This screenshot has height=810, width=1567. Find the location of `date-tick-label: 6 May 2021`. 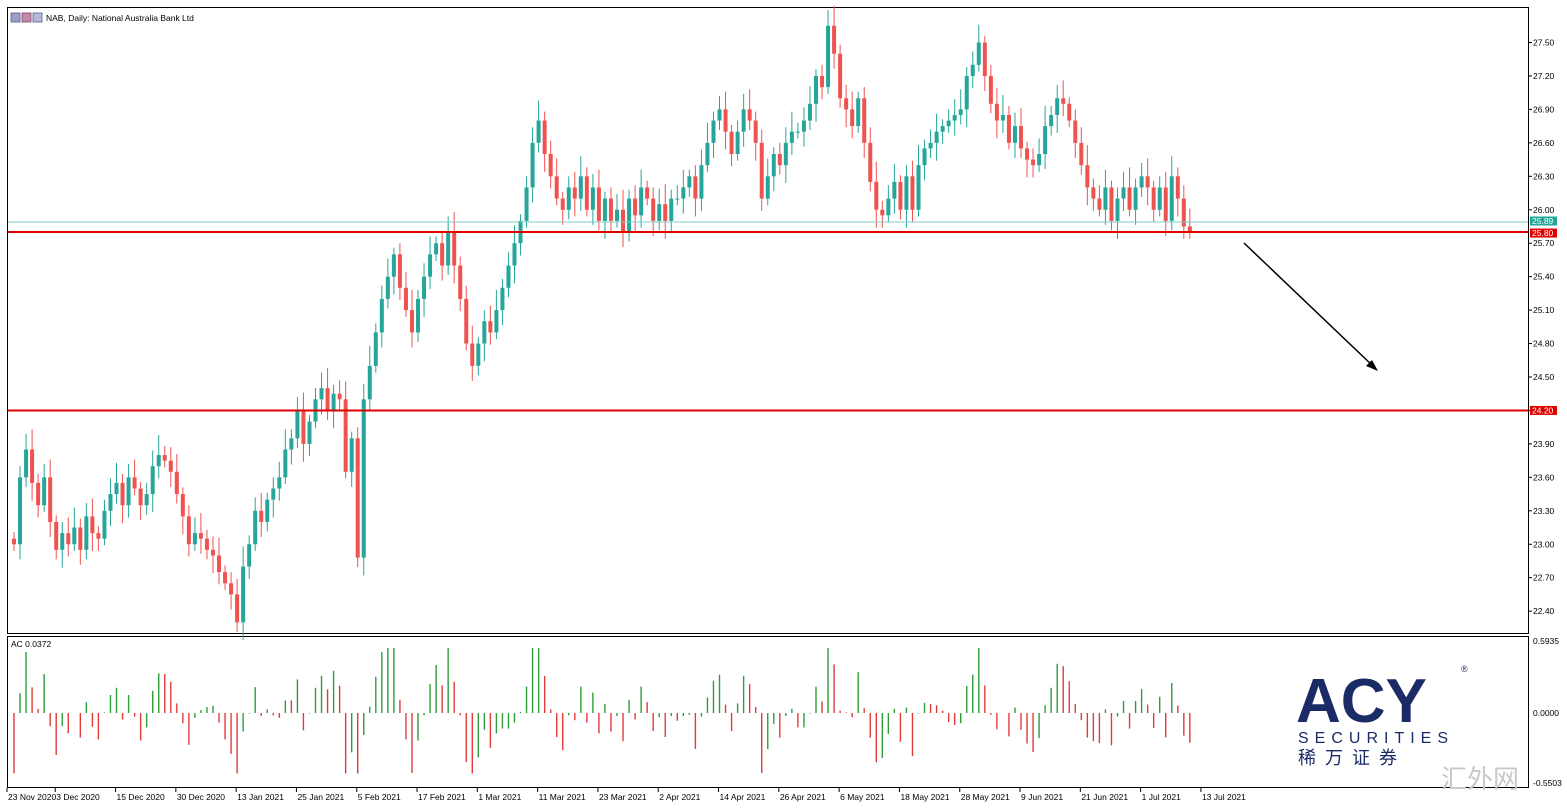

date-tick-label: 6 May 2021 is located at coordinates (862, 797).